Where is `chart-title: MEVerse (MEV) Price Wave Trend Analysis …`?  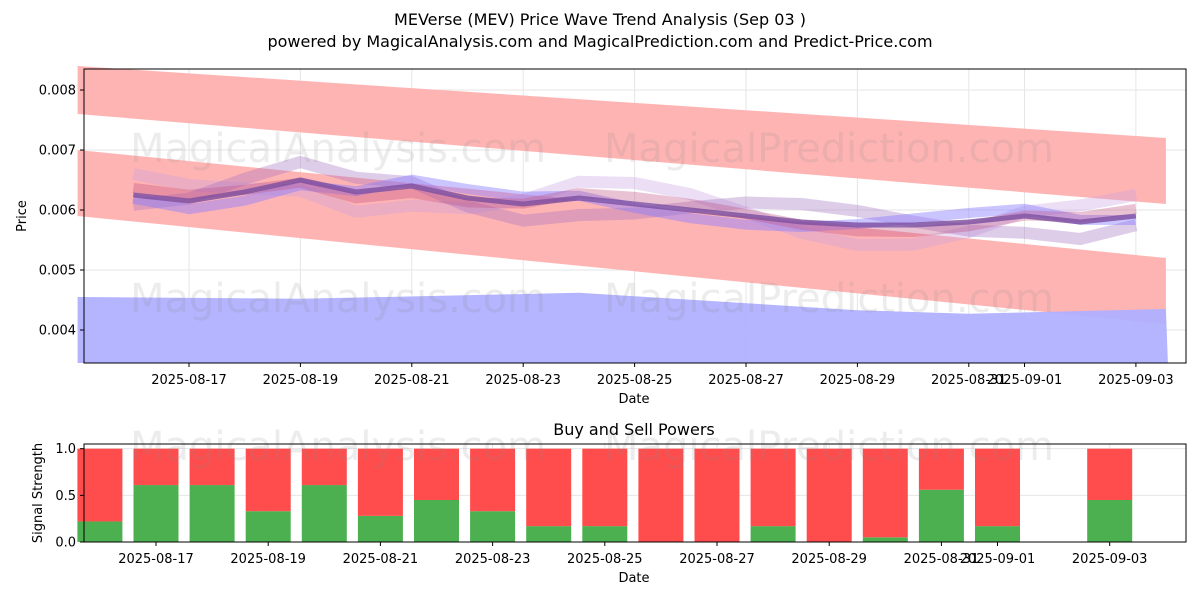
chart-title: MEVerse (MEV) Price Wave Trend Analysis … is located at coordinates (600, 19).